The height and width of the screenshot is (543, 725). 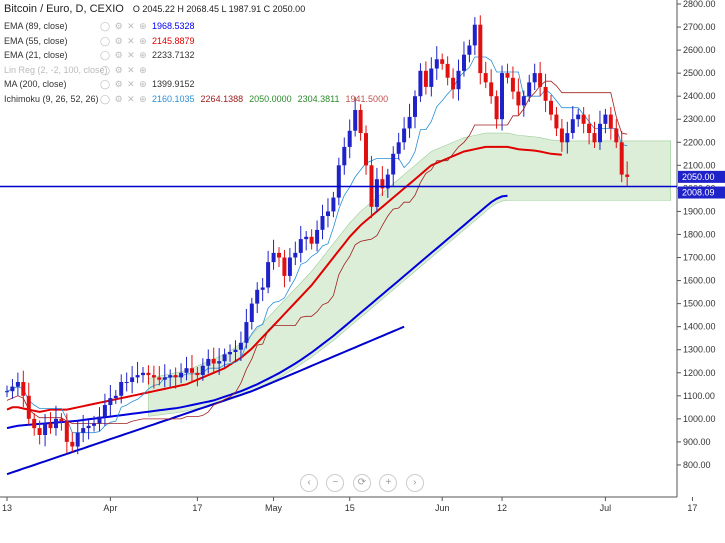 What do you see at coordinates (274, 508) in the screenshot?
I see `x-tick-label: May` at bounding box center [274, 508].